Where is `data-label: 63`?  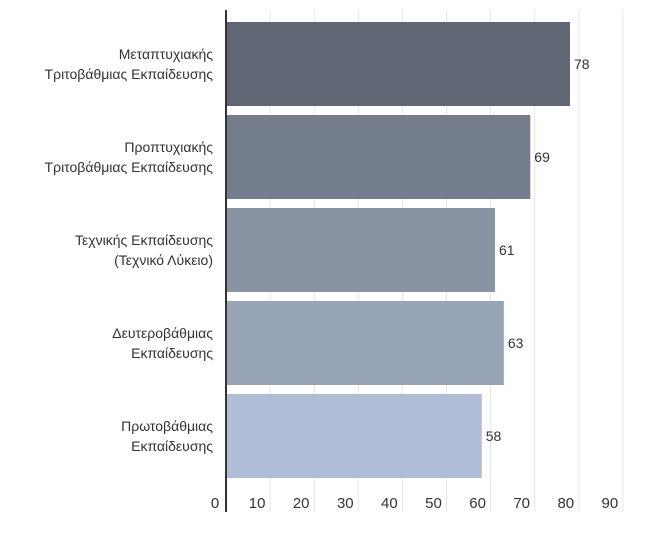 data-label: 63 is located at coordinates (516, 343).